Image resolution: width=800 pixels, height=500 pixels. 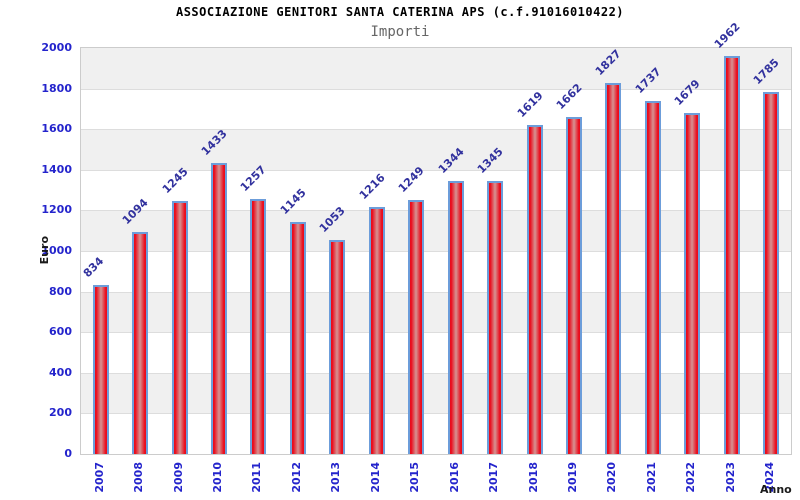 What do you see at coordinates (451, 161) in the screenshot?
I see `bar-value-label: 1344` at bounding box center [451, 161].